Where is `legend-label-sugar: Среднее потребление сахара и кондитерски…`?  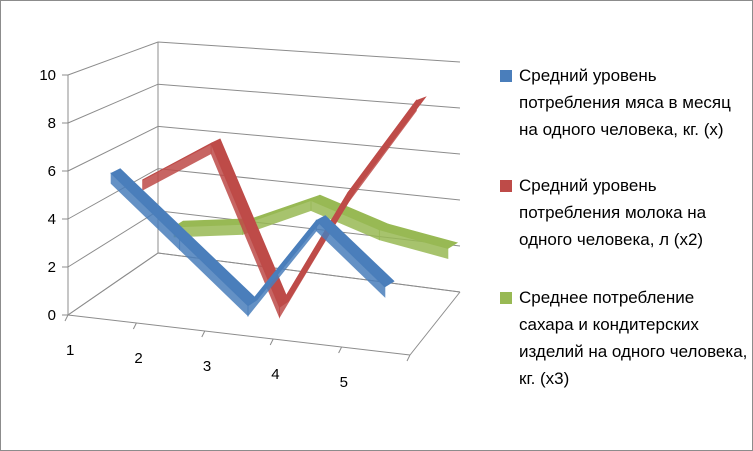
legend-label-sugar: Среднее потребление сахара и кондитерски… is located at coordinates (633, 338).